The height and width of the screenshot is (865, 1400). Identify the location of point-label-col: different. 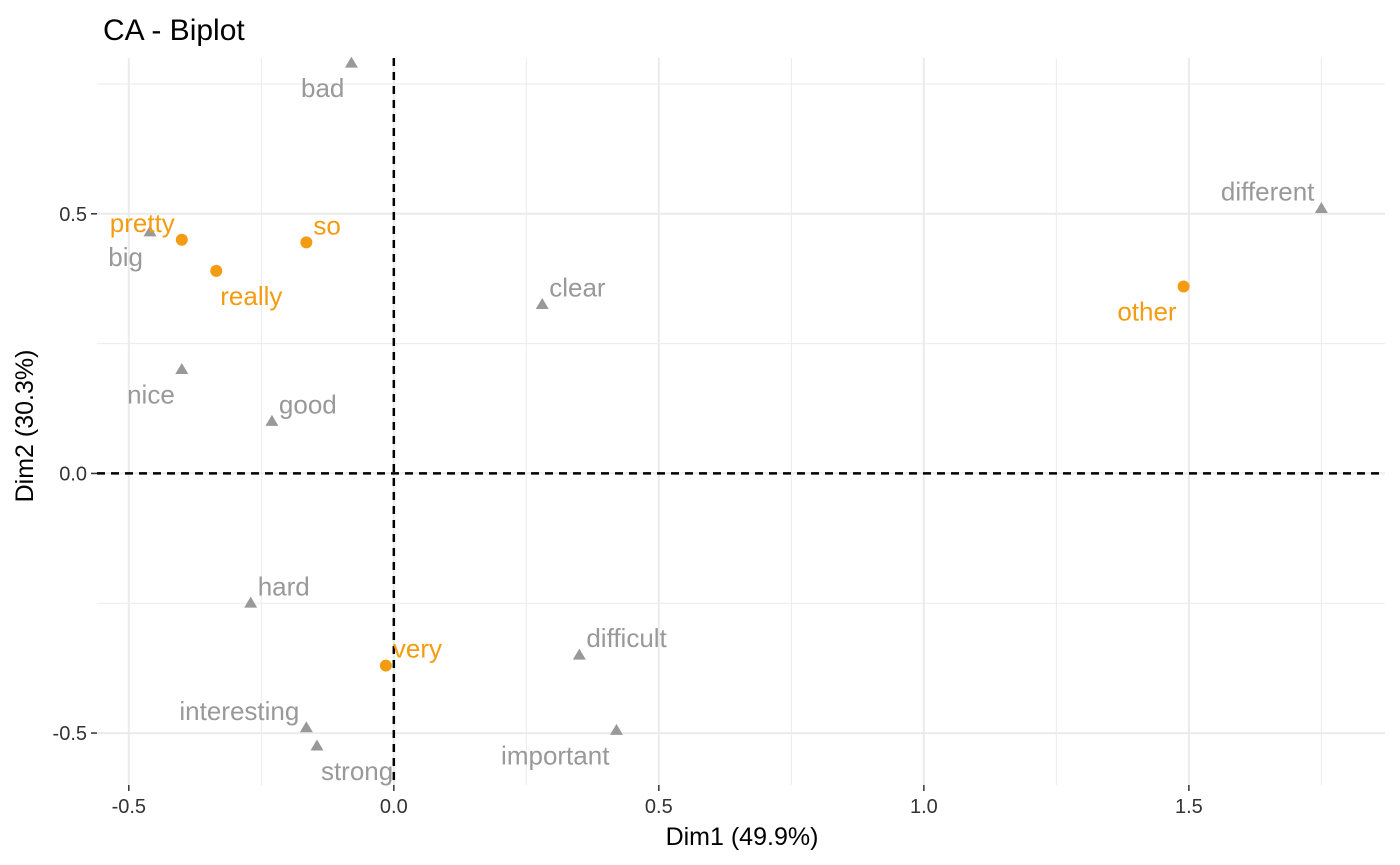
(1268, 192).